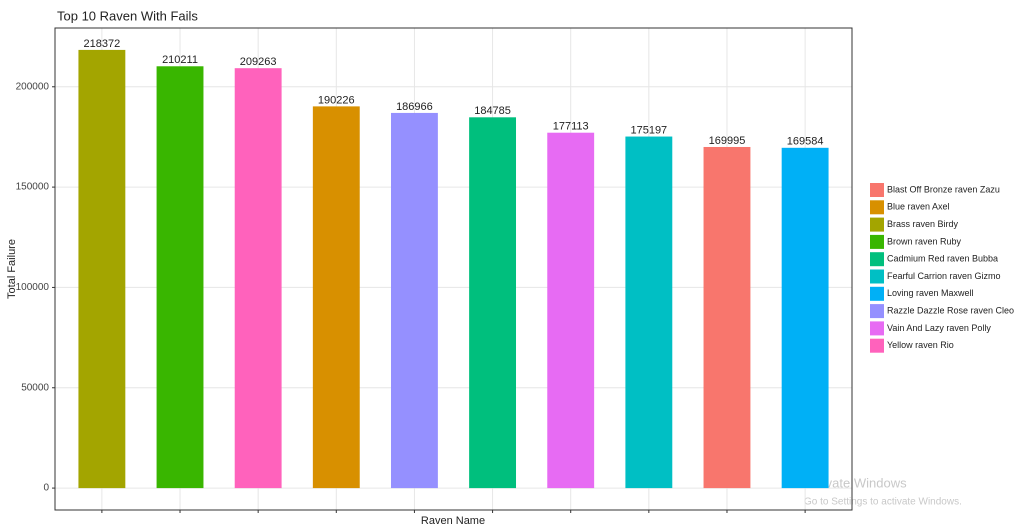 This screenshot has width=1024, height=531. I want to click on legend-label: Blast Off Bronze raven Zazu, so click(943, 189).